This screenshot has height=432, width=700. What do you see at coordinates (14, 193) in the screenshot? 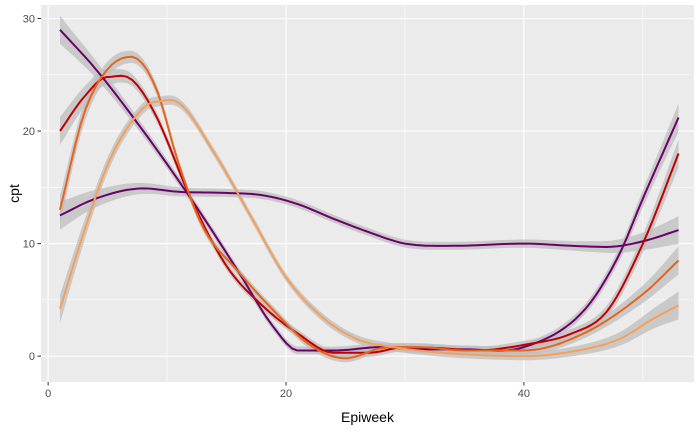
I see `y-axis-title: cpt` at bounding box center [14, 193].